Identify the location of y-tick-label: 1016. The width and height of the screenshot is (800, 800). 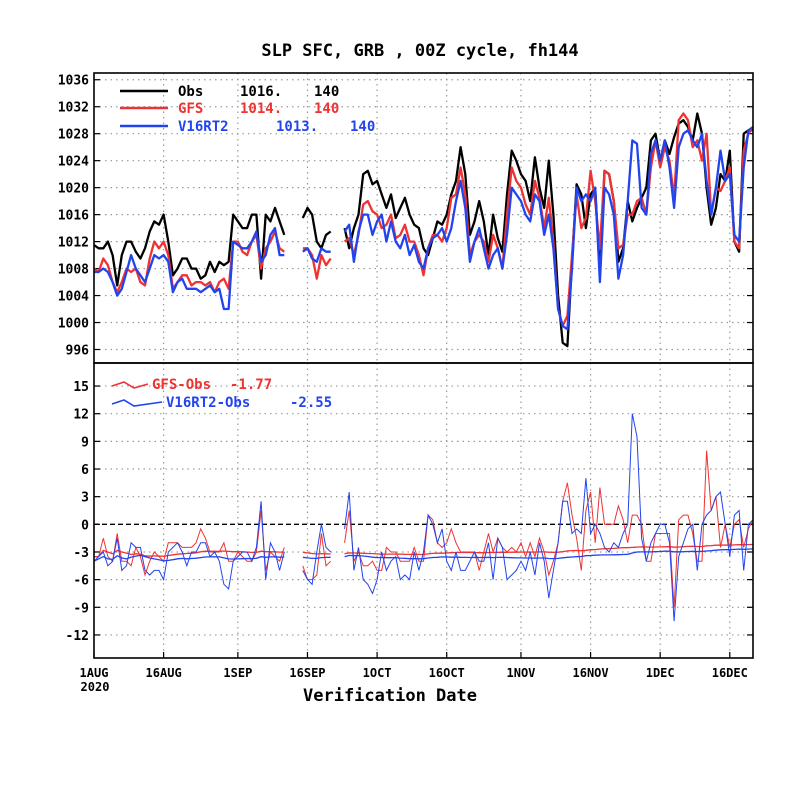
(73, 216).